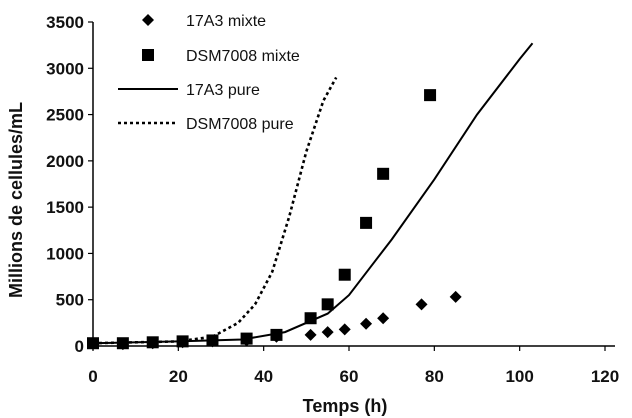  What do you see at coordinates (178, 376) in the screenshot?
I see `x-tick-label: 20` at bounding box center [178, 376].